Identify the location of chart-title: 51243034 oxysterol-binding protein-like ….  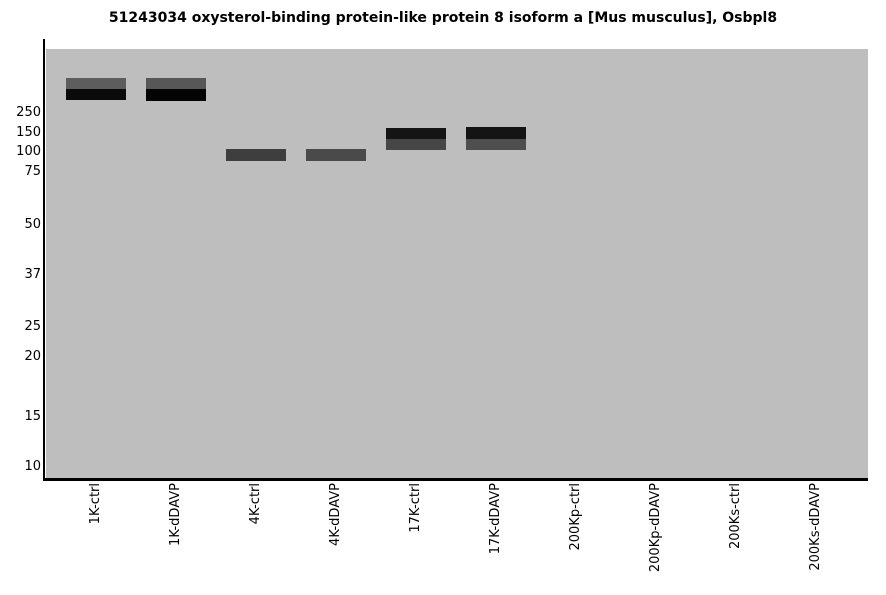
(443, 18).